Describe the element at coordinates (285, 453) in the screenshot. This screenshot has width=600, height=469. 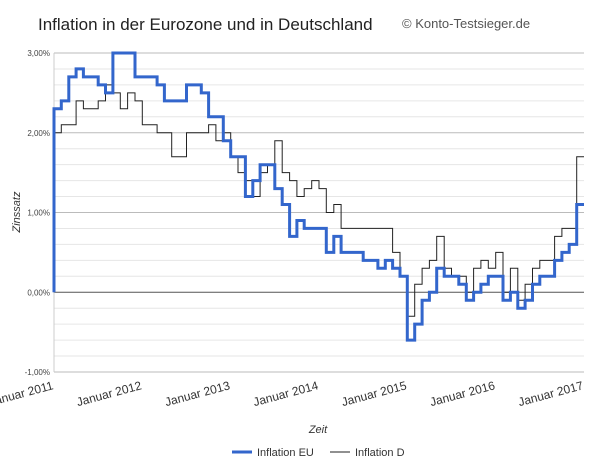
I see `legend-label: Inflation EU` at that location.